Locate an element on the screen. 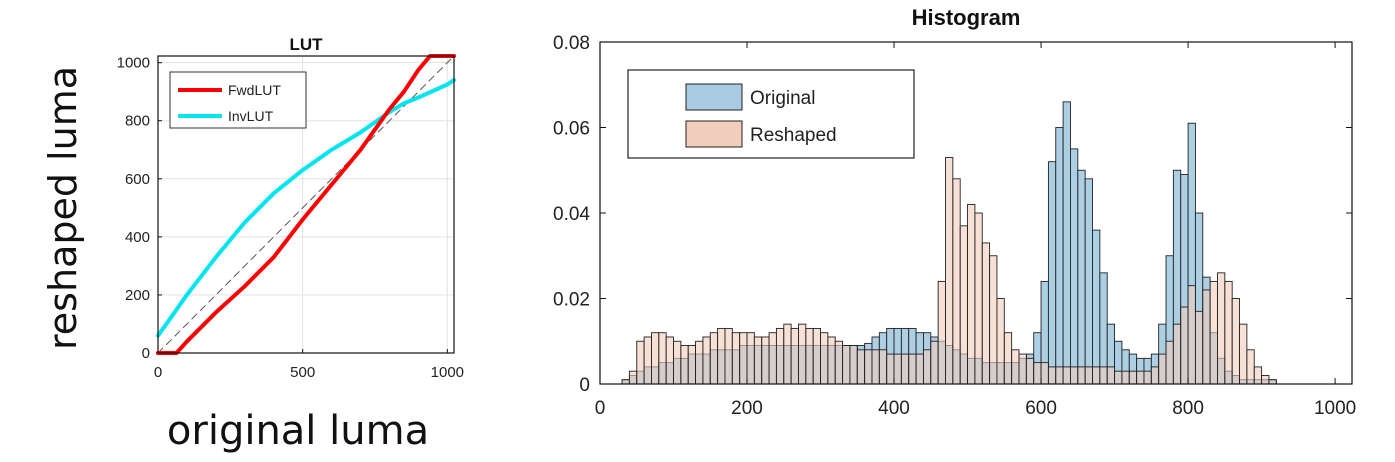 This screenshot has height=462, width=1395. lut-line-fwdlut is located at coordinates (306, 204).